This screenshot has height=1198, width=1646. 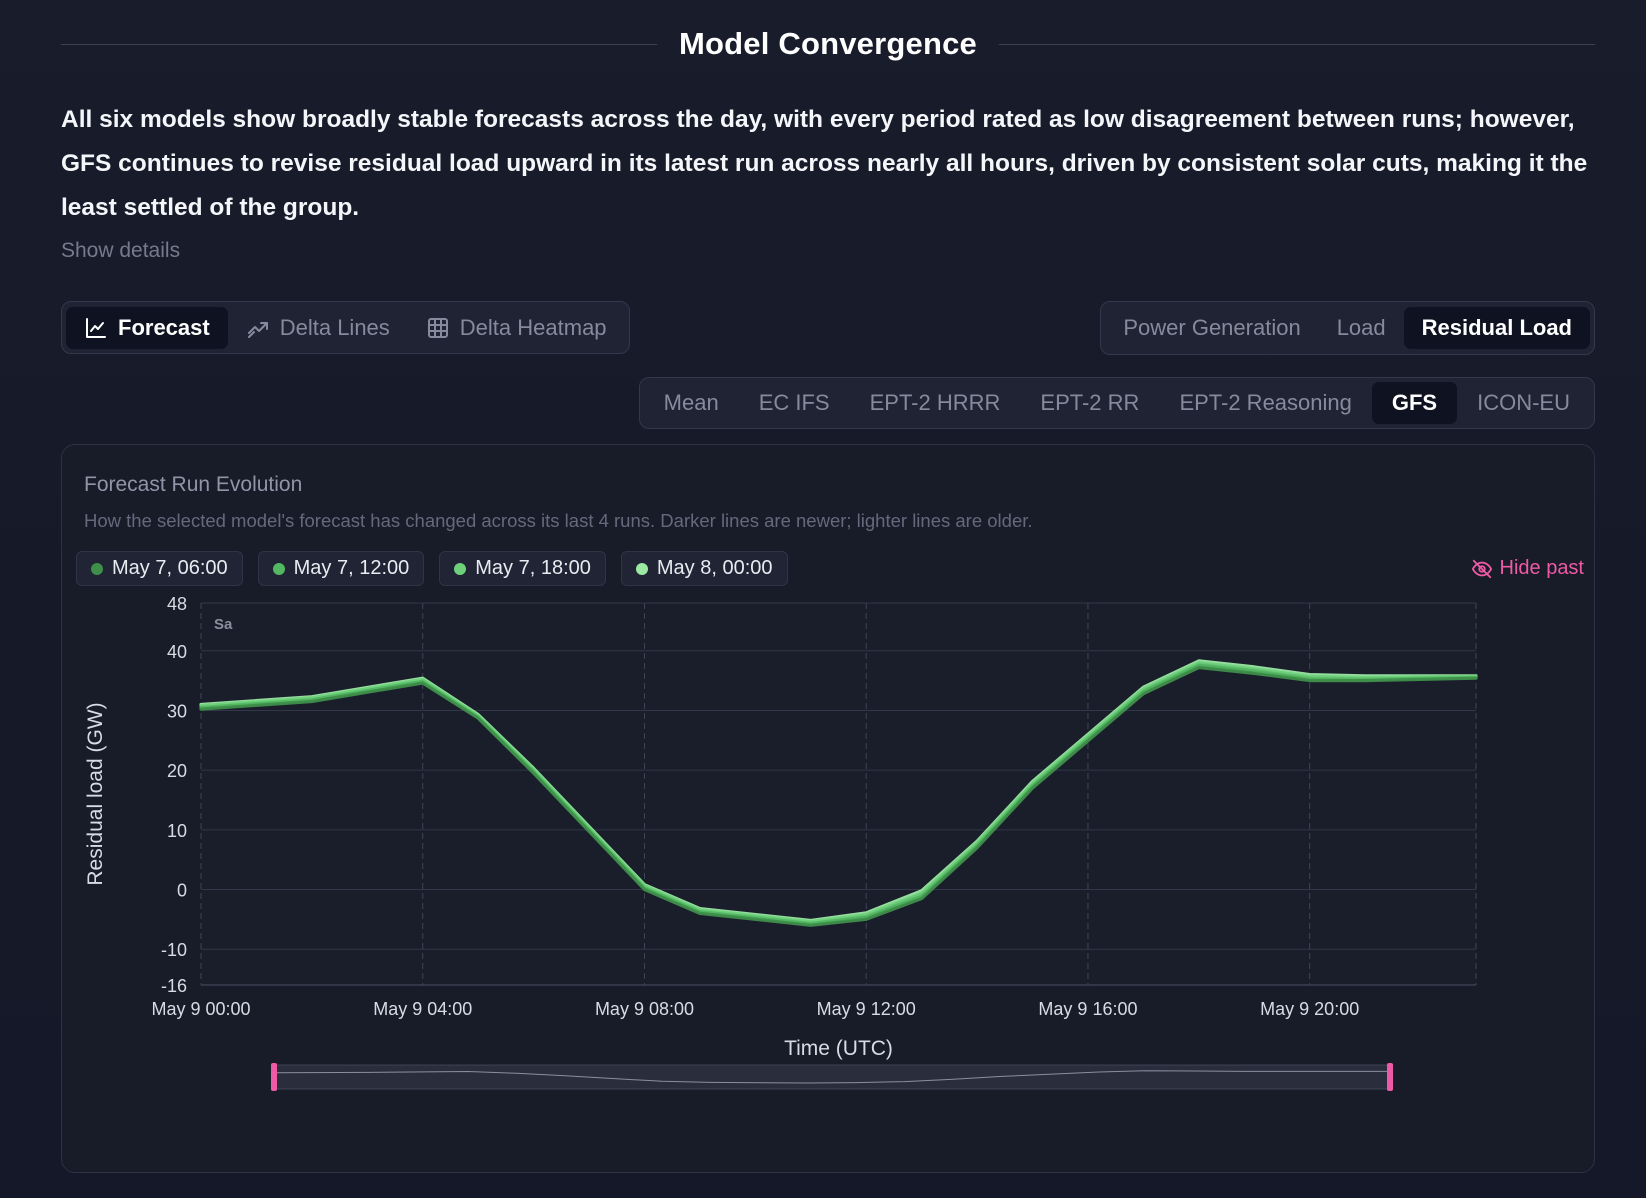 What do you see at coordinates (1361, 327) in the screenshot?
I see `tab-load: Load` at bounding box center [1361, 327].